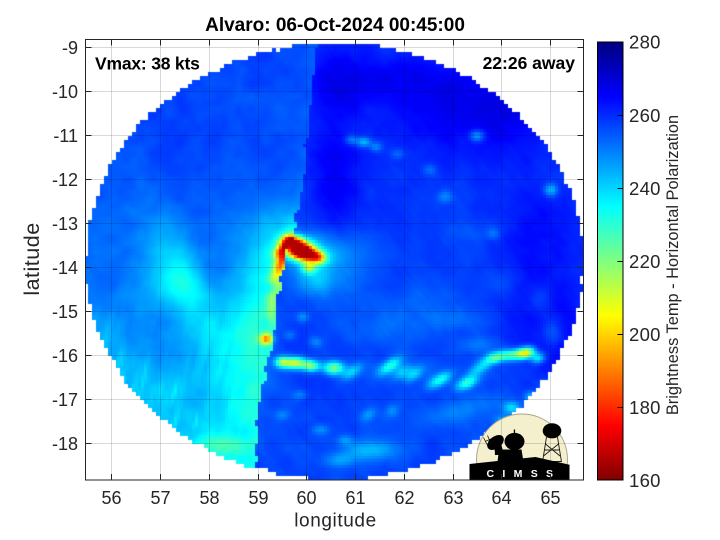  I want to click on svg-text: 180, so click(645, 407).